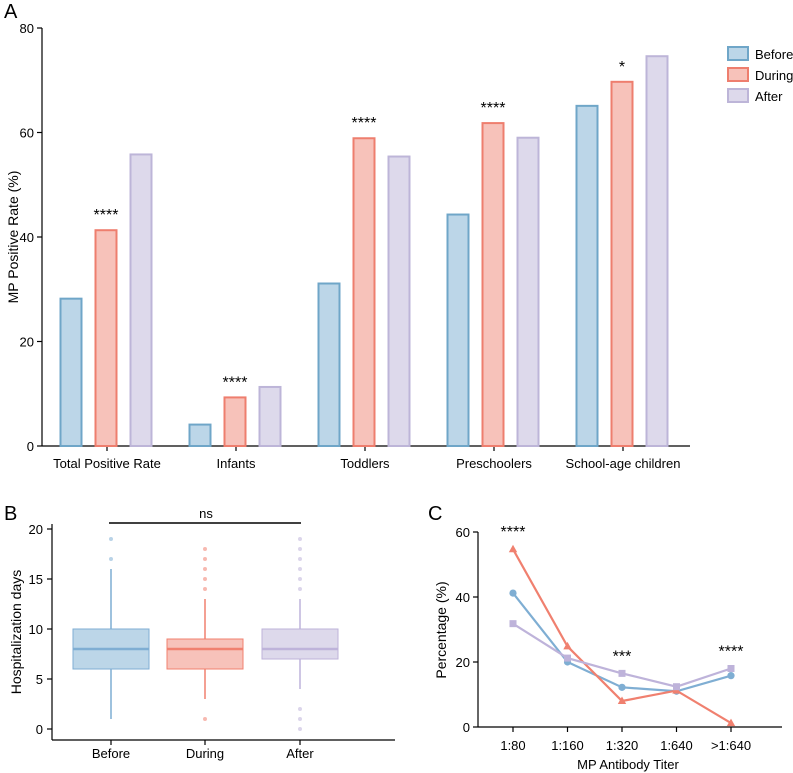 This screenshot has width=793, height=773. I want to click on comparison-annotation: ns, so click(206, 513).